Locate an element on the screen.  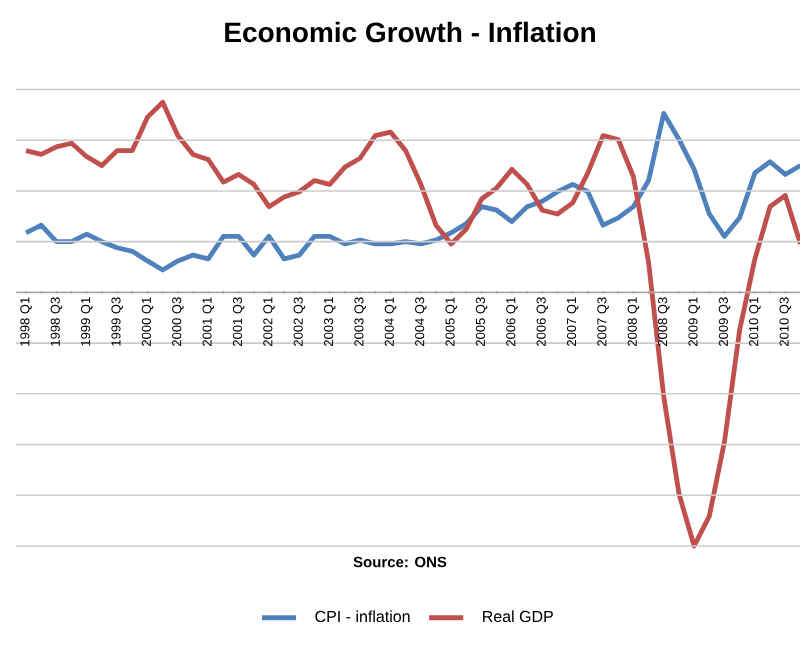
chart-title: Economic Growth - Inflation is located at coordinates (410, 32).